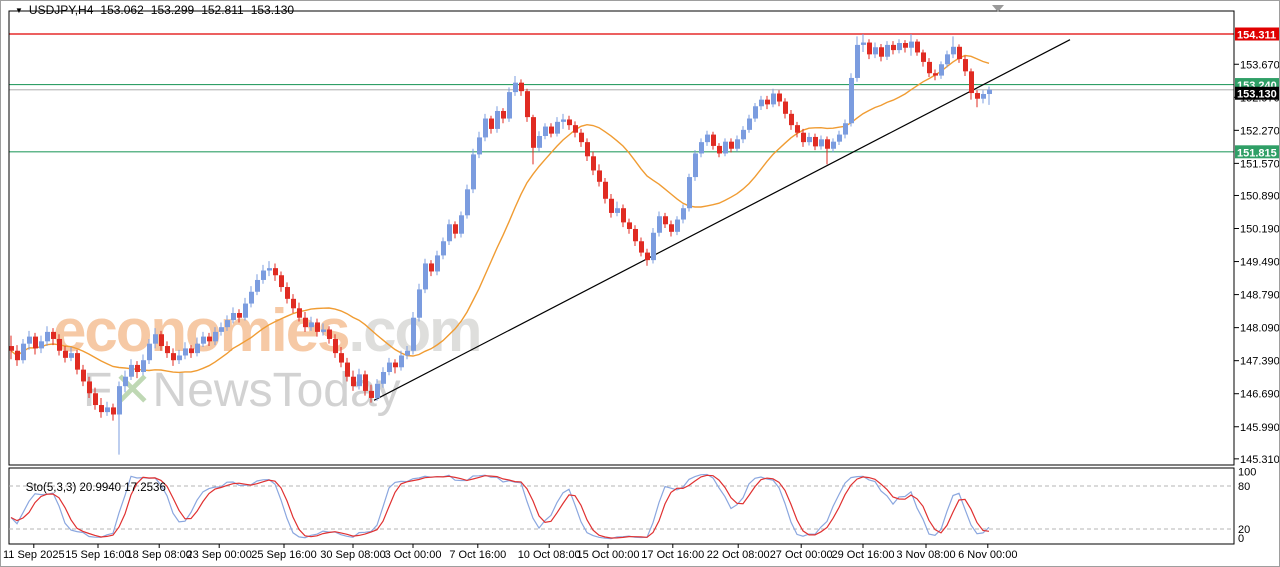 This screenshot has width=1280, height=567. What do you see at coordinates (145, 488) in the screenshot?
I see `stochastic-d-value: 17.2536` at bounding box center [145, 488].